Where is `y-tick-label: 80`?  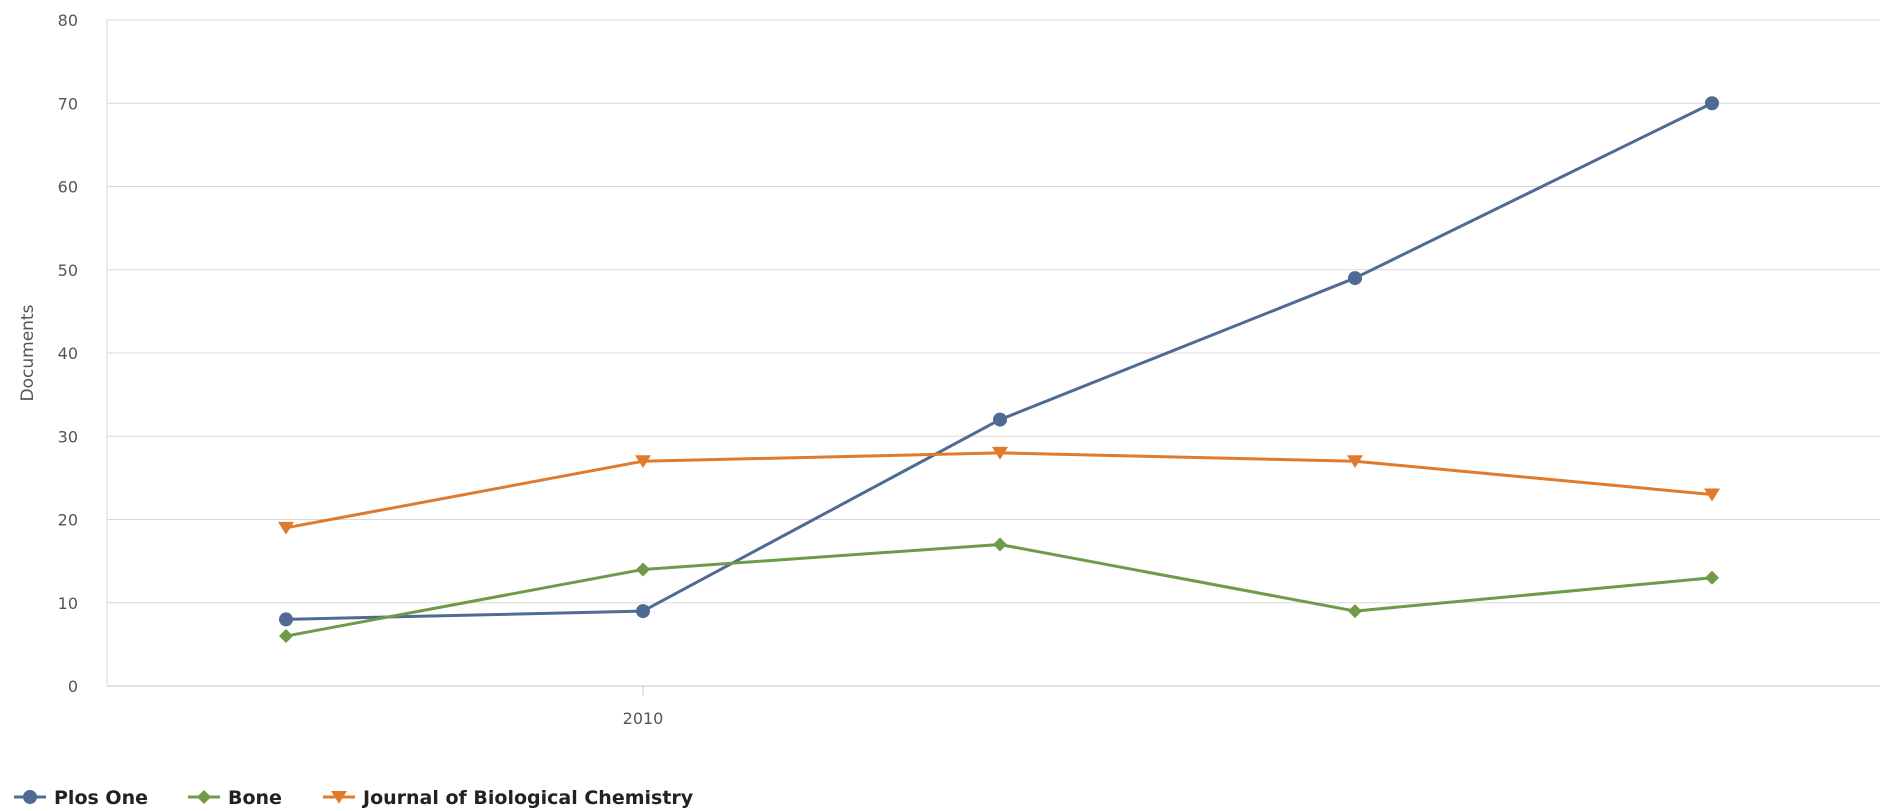
y-tick-label: 80 is located at coordinates (68, 20).